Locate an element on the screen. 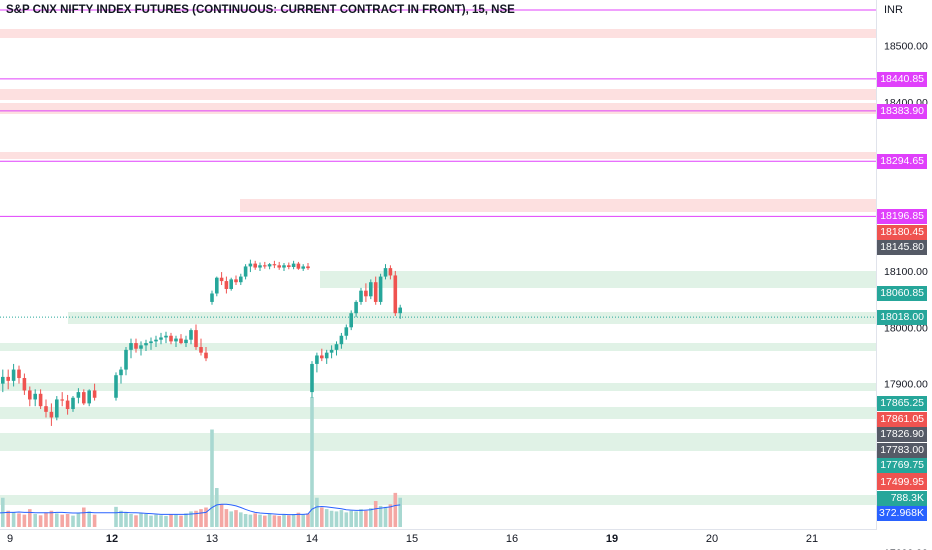 The image size is (932, 550). price-label: 17861.05 is located at coordinates (902, 419).